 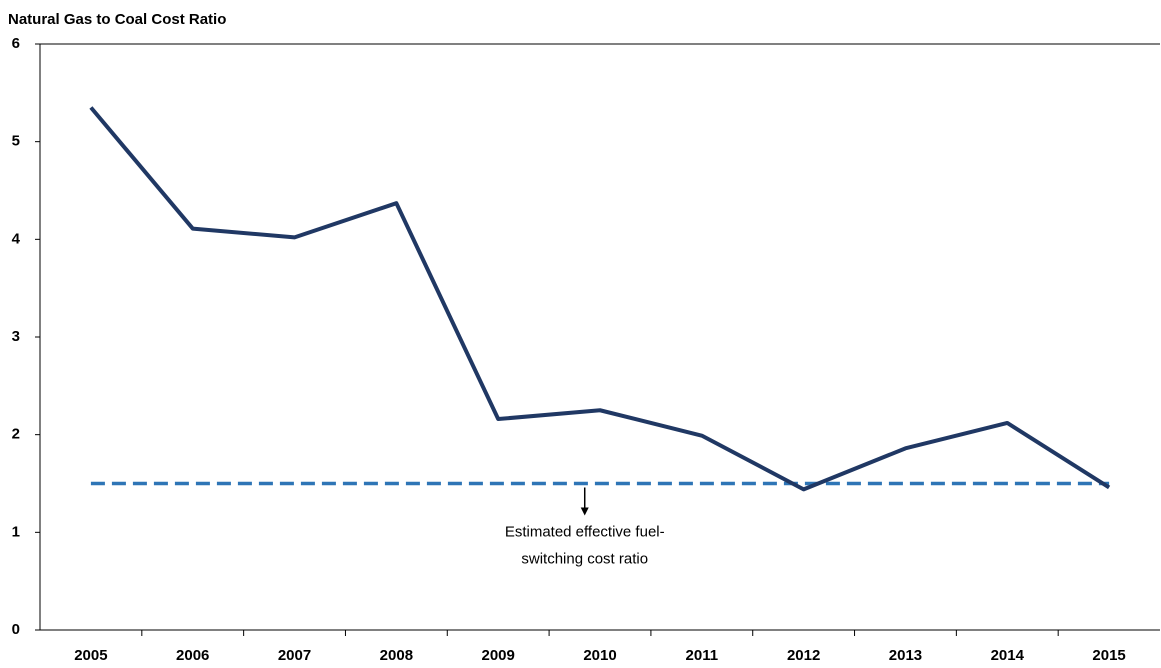 What do you see at coordinates (90, 655) in the screenshot?
I see `x-tick-label: 2005` at bounding box center [90, 655].